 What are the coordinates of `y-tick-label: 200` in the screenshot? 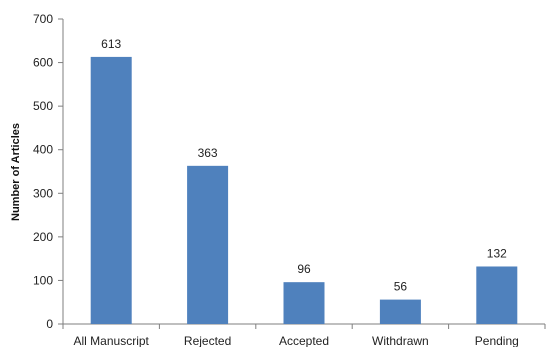 It's located at (43, 237).